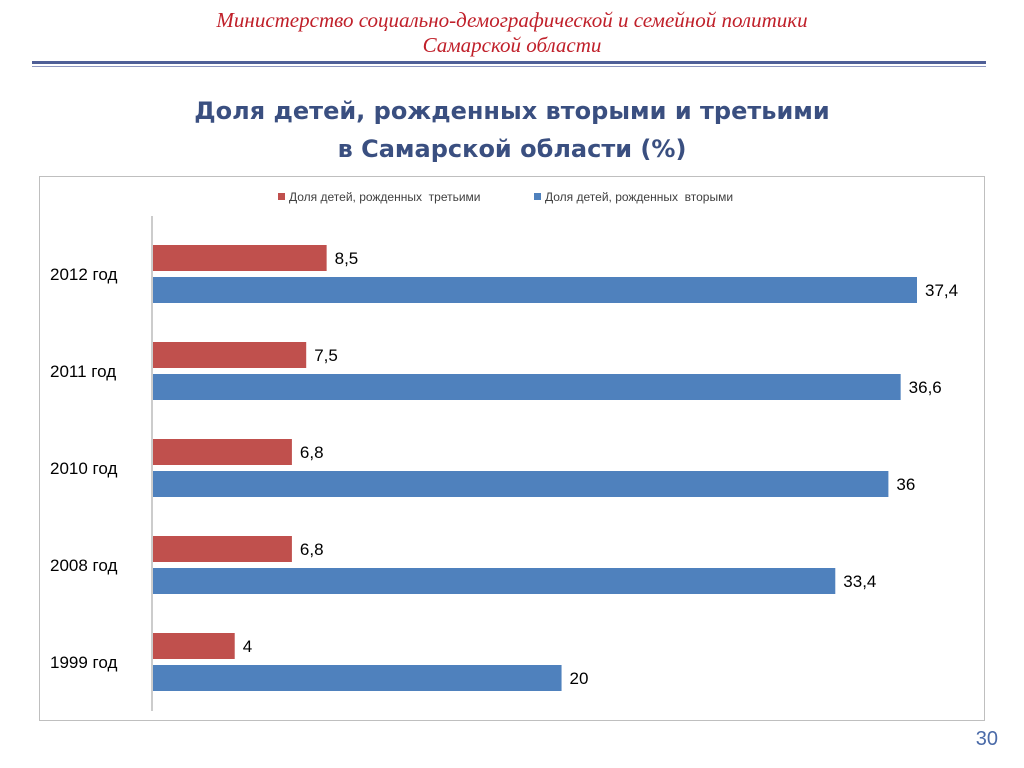 Image resolution: width=1024 pixels, height=768 pixels. What do you see at coordinates (925, 387) in the screenshot?
I see `data-label: 36,6` at bounding box center [925, 387].